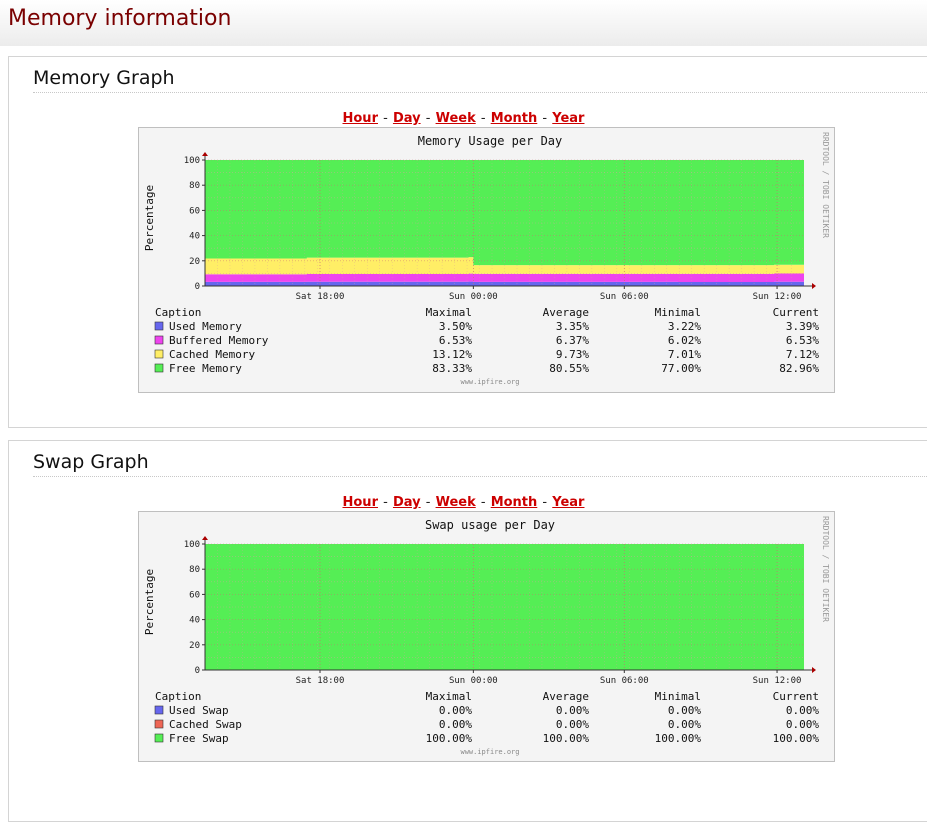 The height and width of the screenshot is (822, 927). What do you see at coordinates (572, 724) in the screenshot?
I see `legend-value-cached-swap-average: 0.00%` at bounding box center [572, 724].